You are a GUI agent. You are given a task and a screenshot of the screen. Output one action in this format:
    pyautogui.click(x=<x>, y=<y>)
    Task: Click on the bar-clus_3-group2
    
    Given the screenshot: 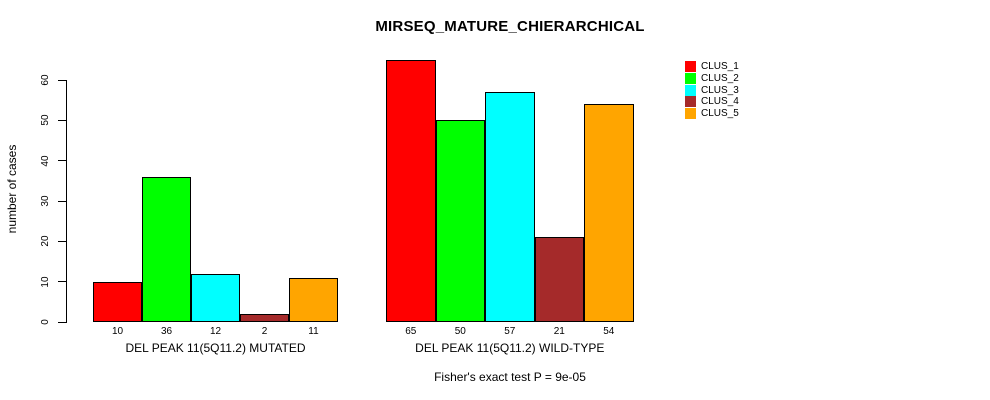 What is the action you would take?
    pyautogui.click(x=510, y=207)
    